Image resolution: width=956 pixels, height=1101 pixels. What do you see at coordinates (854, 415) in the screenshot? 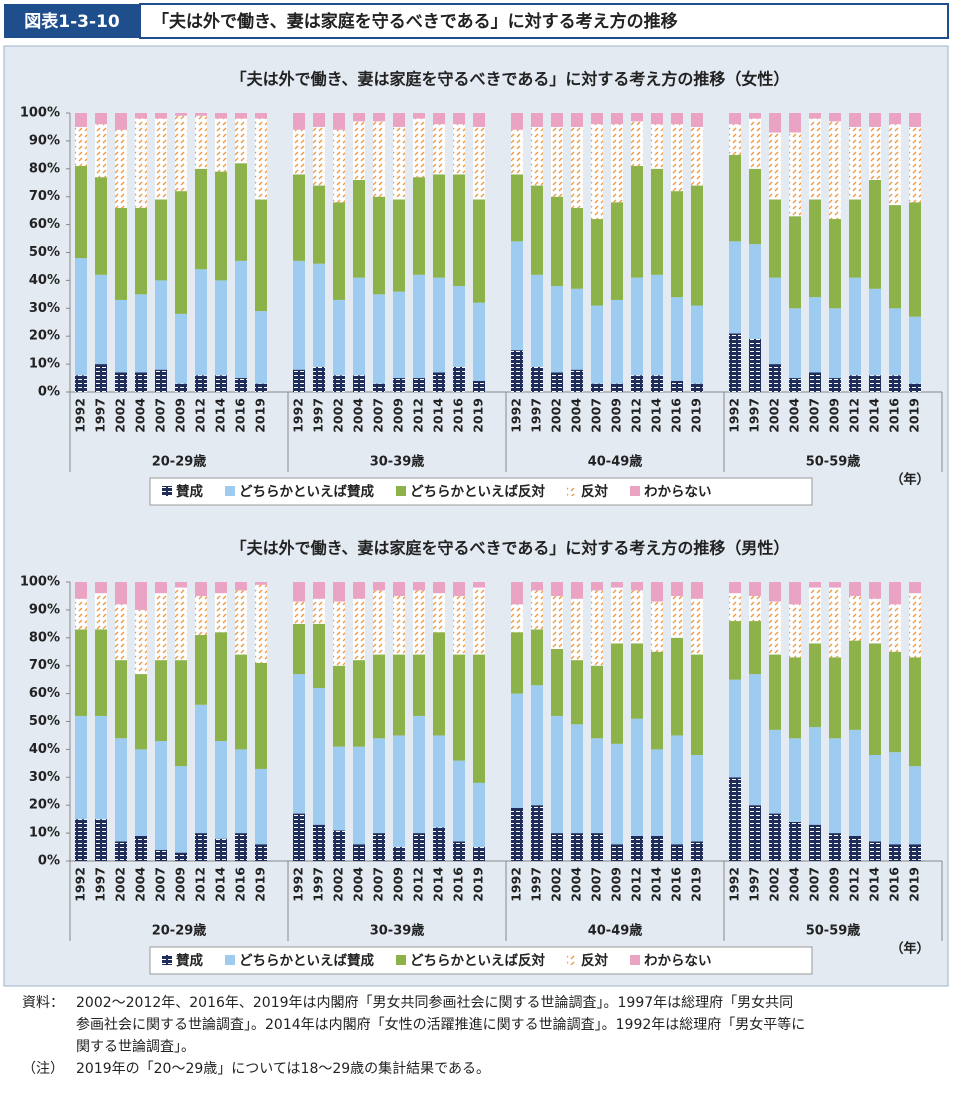
I see `x-tick-label: 2012` at bounding box center [854, 415].